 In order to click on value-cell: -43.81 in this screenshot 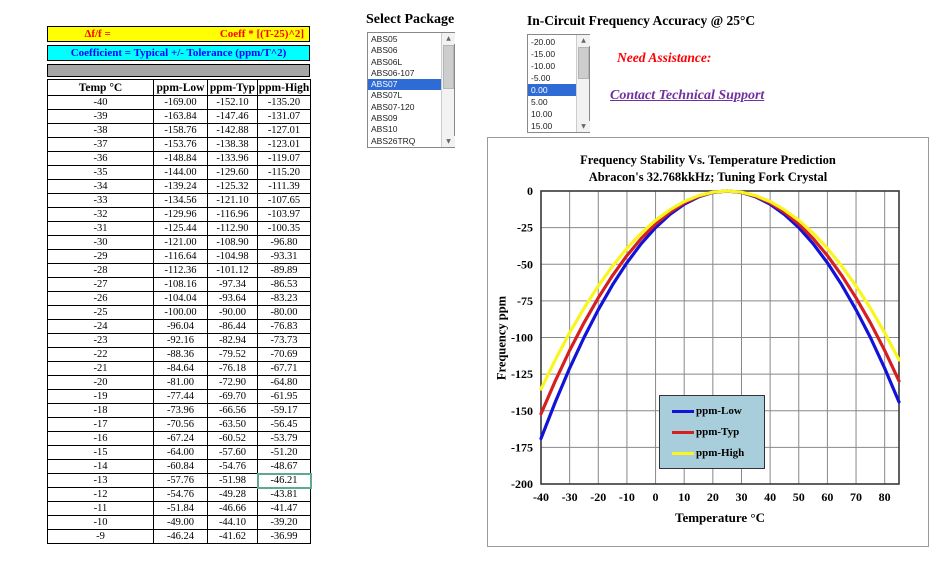, I will do `click(284, 494)`.